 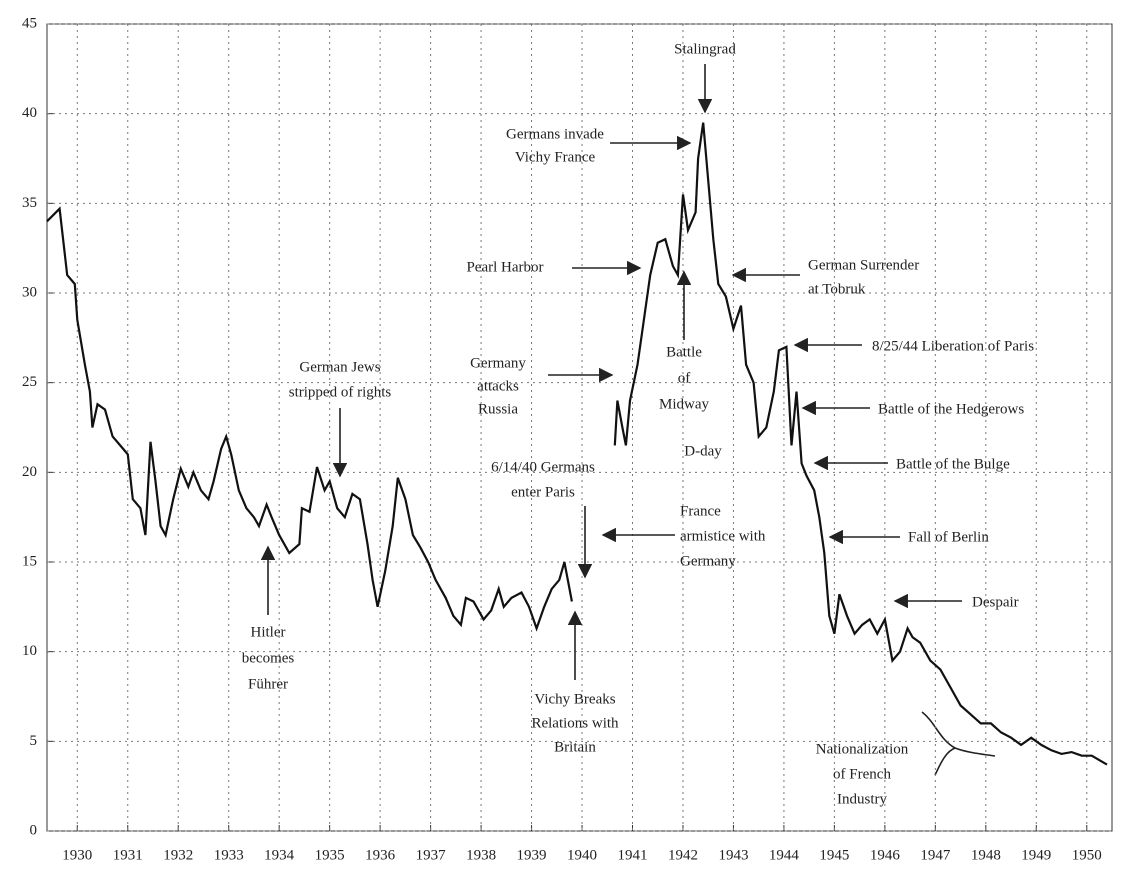 I want to click on y-tick-label: 45, so click(x=29, y=23).